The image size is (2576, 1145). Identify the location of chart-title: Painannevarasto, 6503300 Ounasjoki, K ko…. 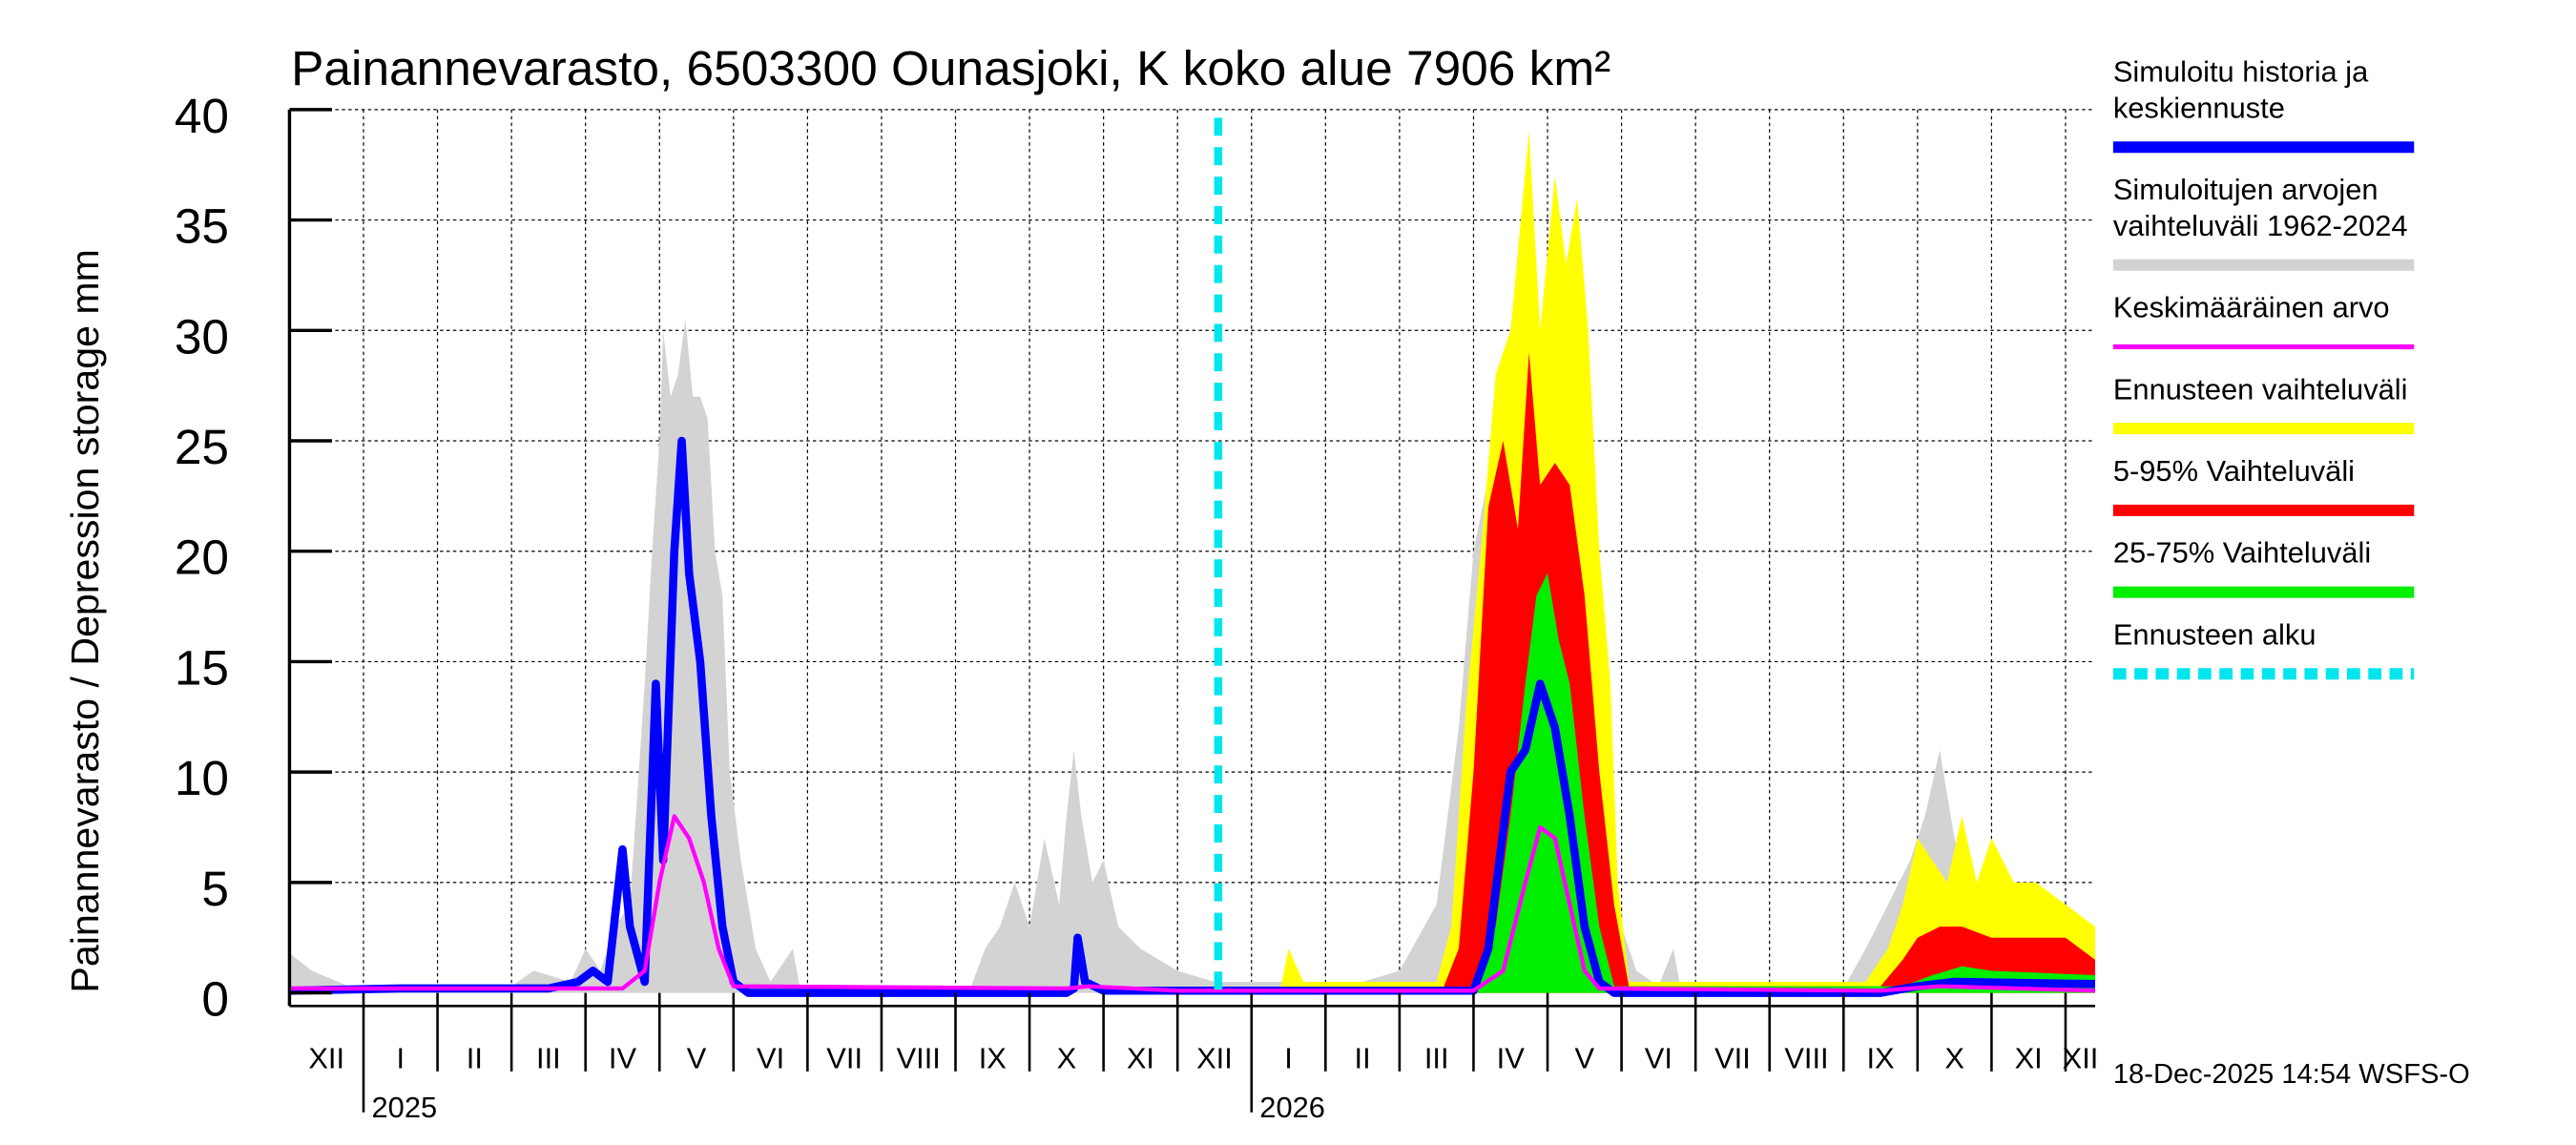
(950, 67).